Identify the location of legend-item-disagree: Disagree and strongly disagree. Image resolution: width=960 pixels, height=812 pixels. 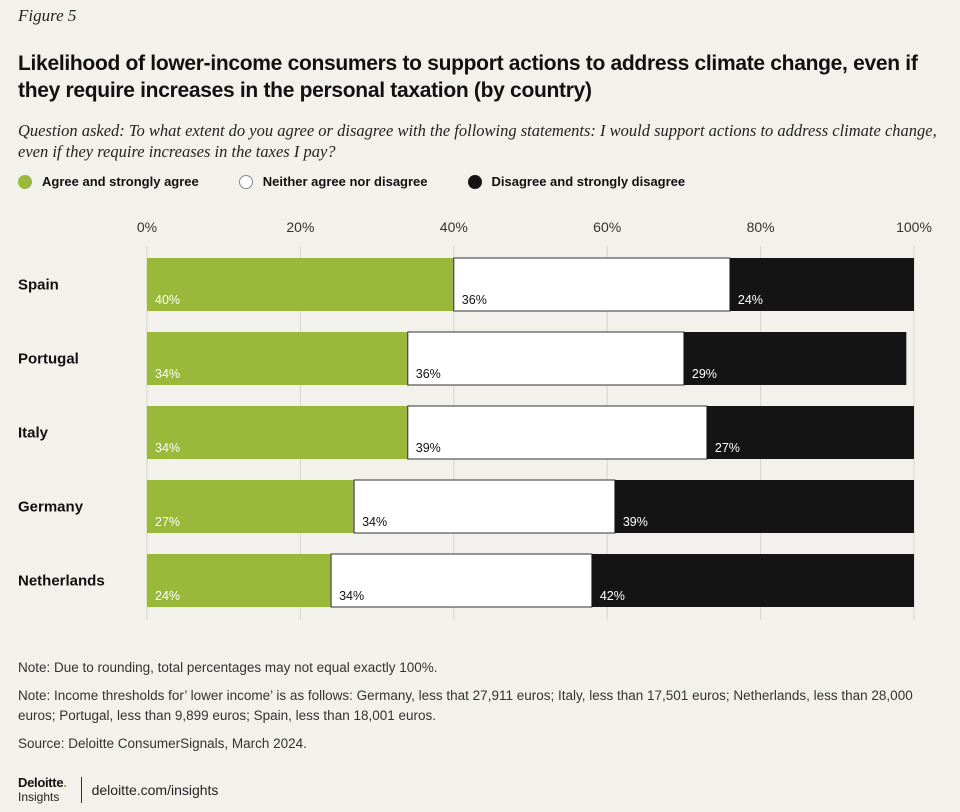
(576, 181).